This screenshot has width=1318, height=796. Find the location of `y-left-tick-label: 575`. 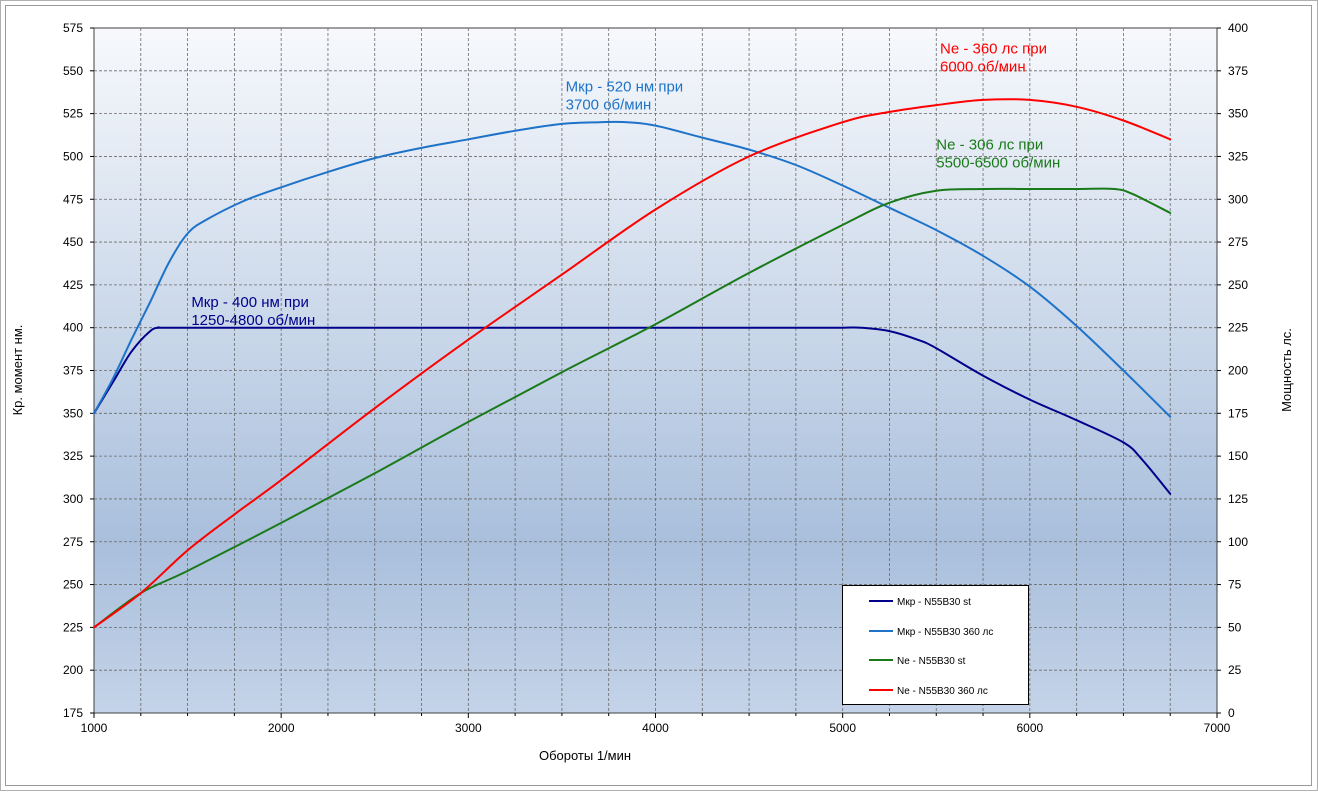

y-left-tick-label: 575 is located at coordinates (73, 28).